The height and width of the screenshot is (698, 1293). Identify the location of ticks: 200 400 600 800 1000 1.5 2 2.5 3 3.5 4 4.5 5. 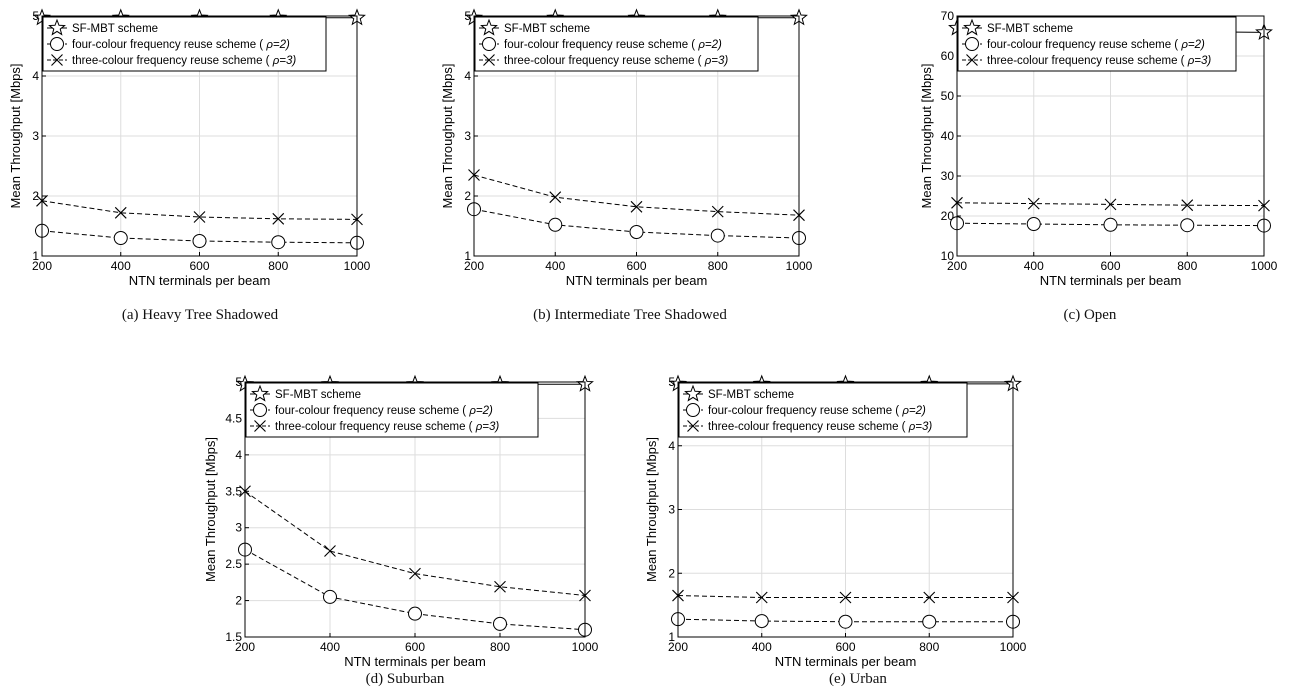
(411, 514).